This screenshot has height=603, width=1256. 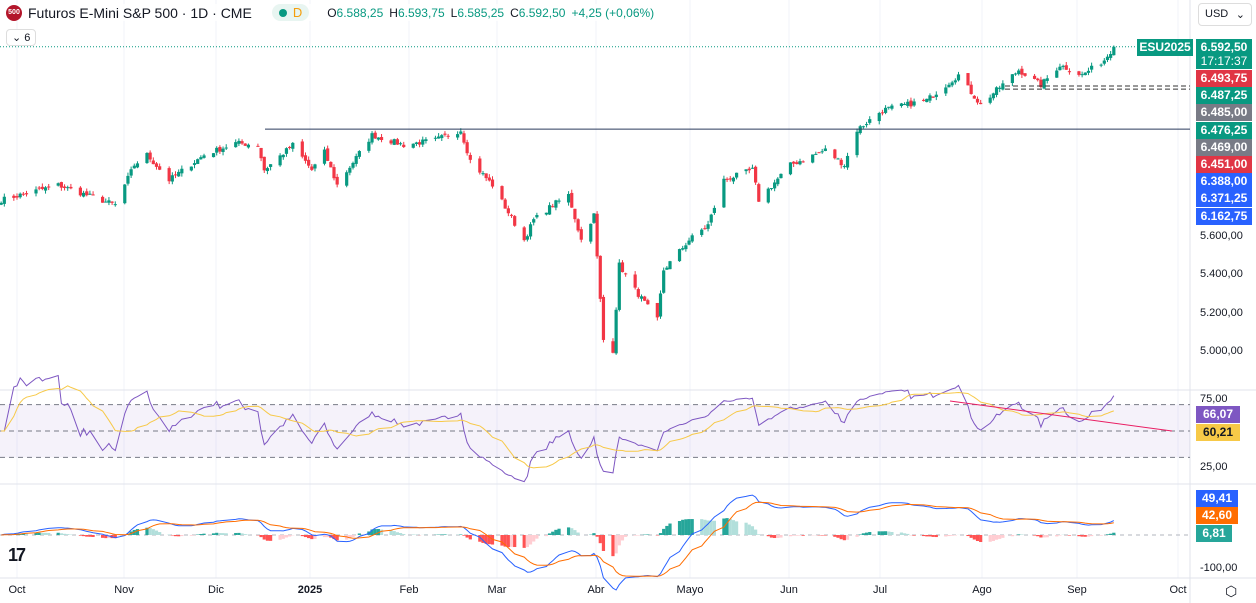 What do you see at coordinates (1214, 399) in the screenshot?
I see `rsi-axis-label: 75,00` at bounding box center [1214, 399].